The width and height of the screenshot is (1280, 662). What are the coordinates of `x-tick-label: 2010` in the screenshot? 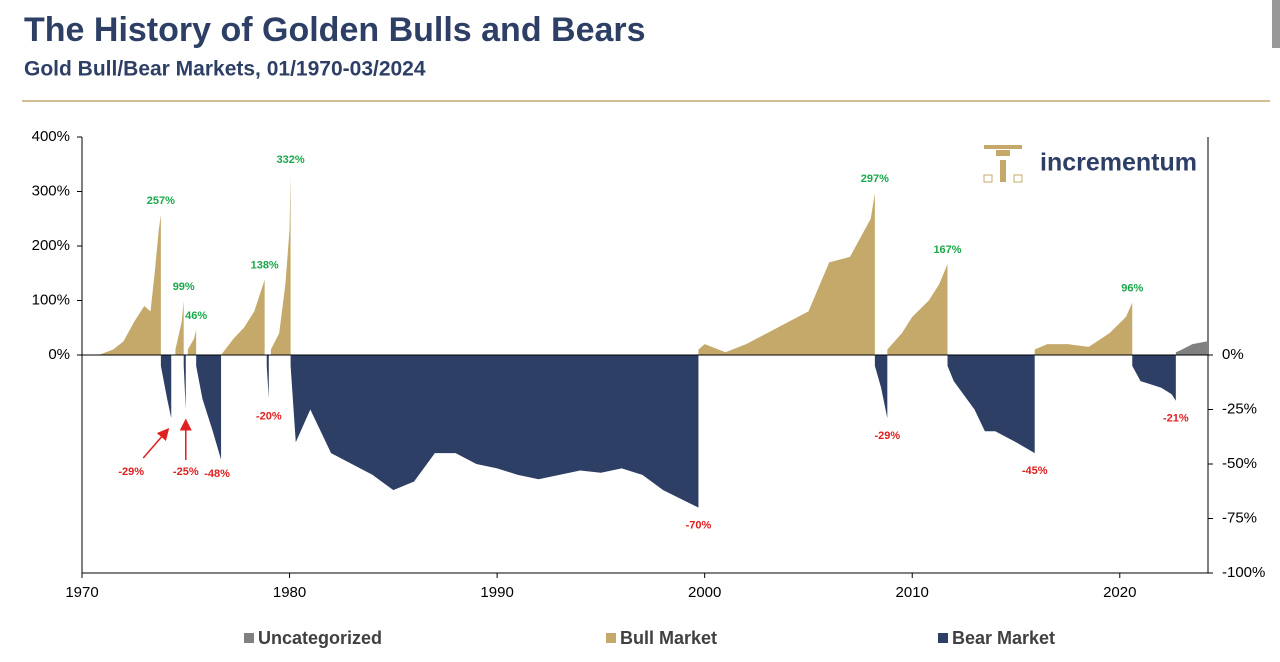 It's located at (912, 592).